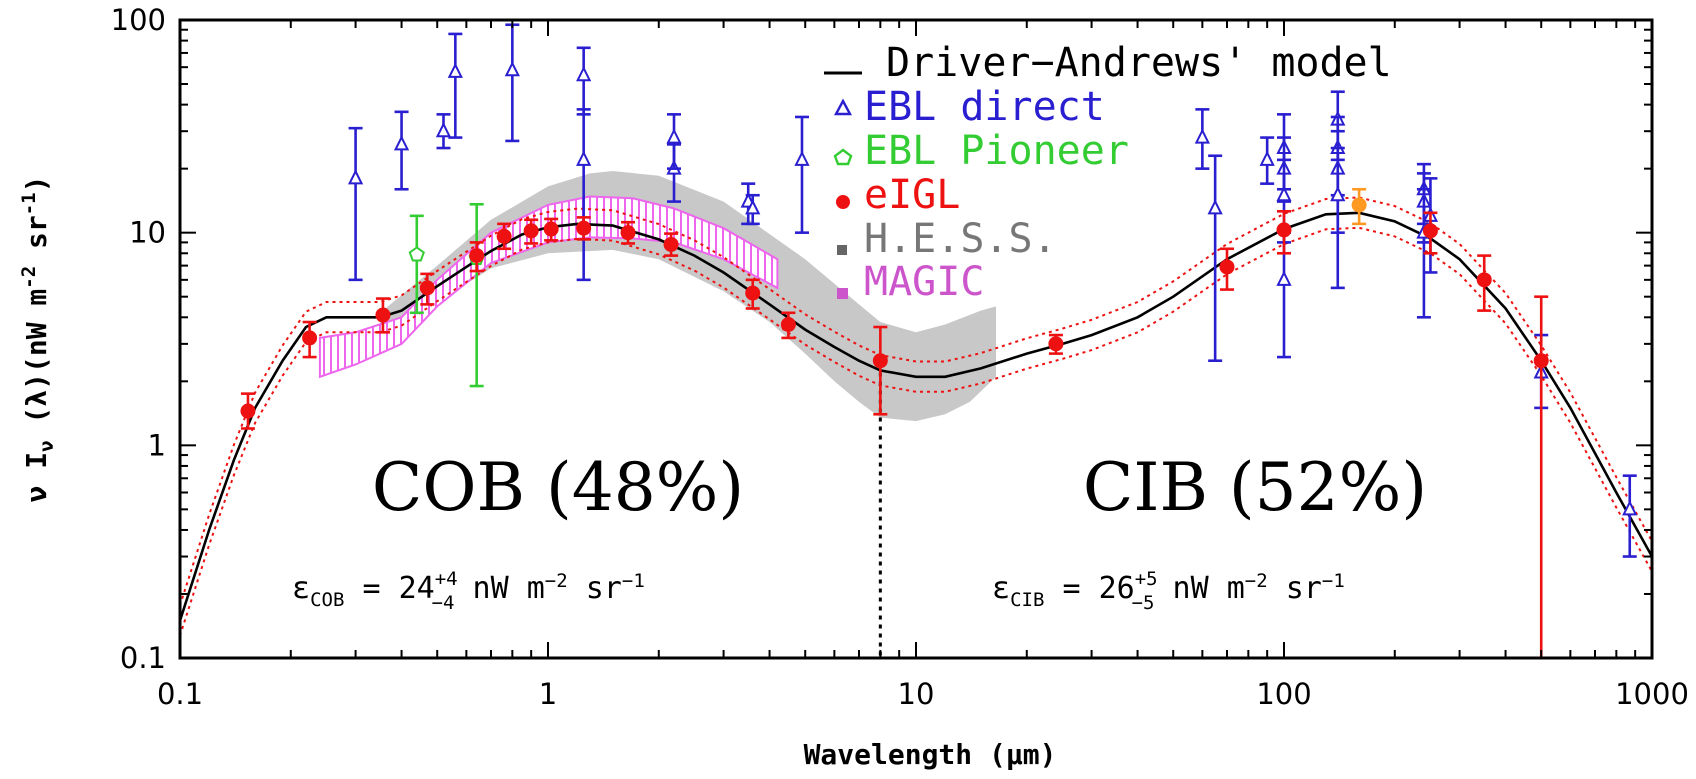 This screenshot has width=1696, height=779. I want to click on legend-label-eigl: eIGL, so click(912, 195).